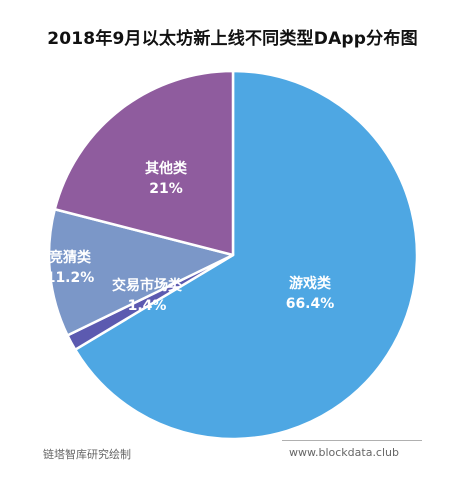  What do you see at coordinates (310, 283) in the screenshot?
I see `slice-label: 游戏类` at bounding box center [310, 283].